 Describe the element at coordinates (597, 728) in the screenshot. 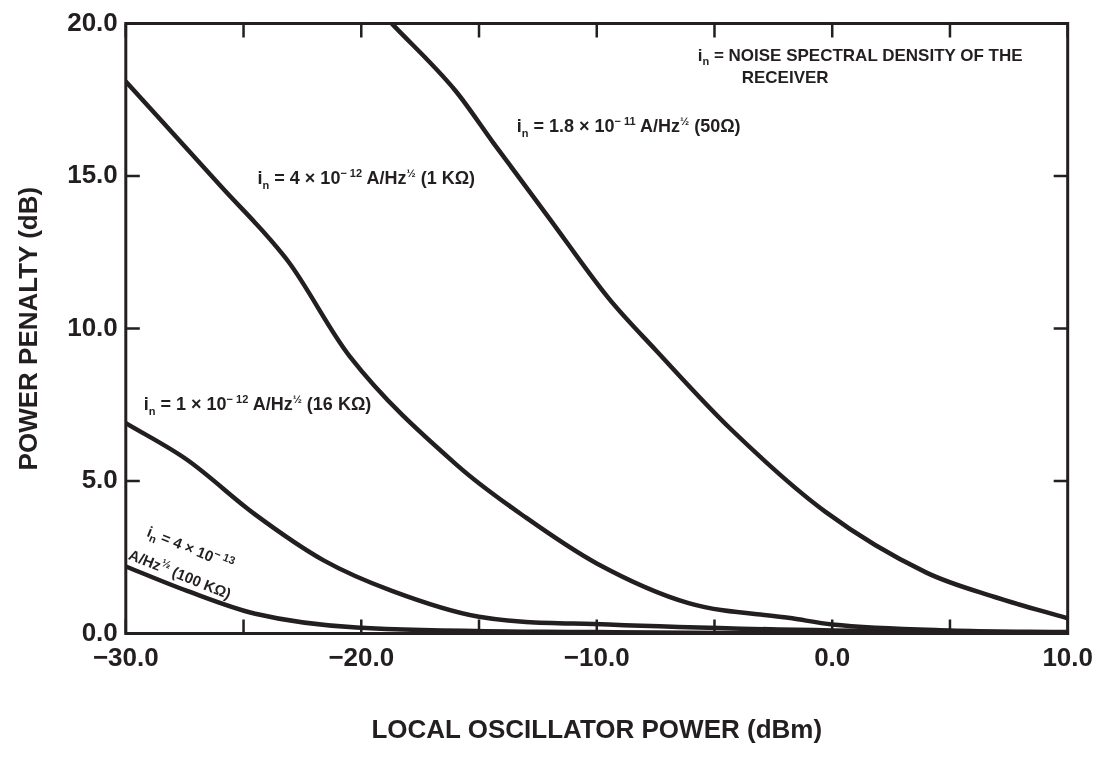

I see `x-axis-title: LOCAL OSCILLATOR POWER (dBm)` at that location.